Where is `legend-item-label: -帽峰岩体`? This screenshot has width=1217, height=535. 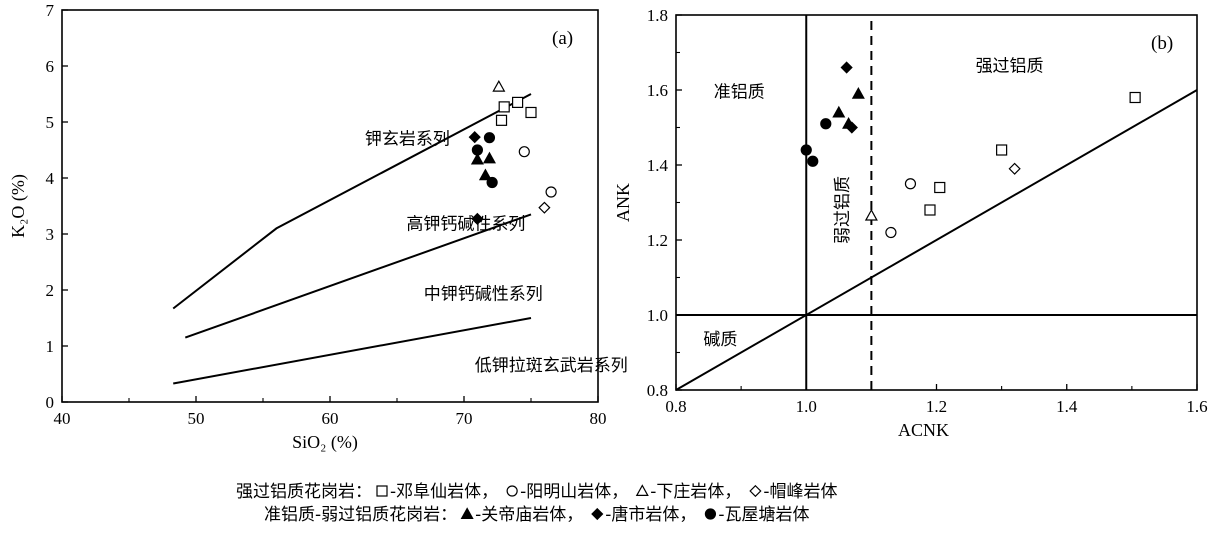
legend-item-label: -帽峰岩体 is located at coordinates (800, 492).